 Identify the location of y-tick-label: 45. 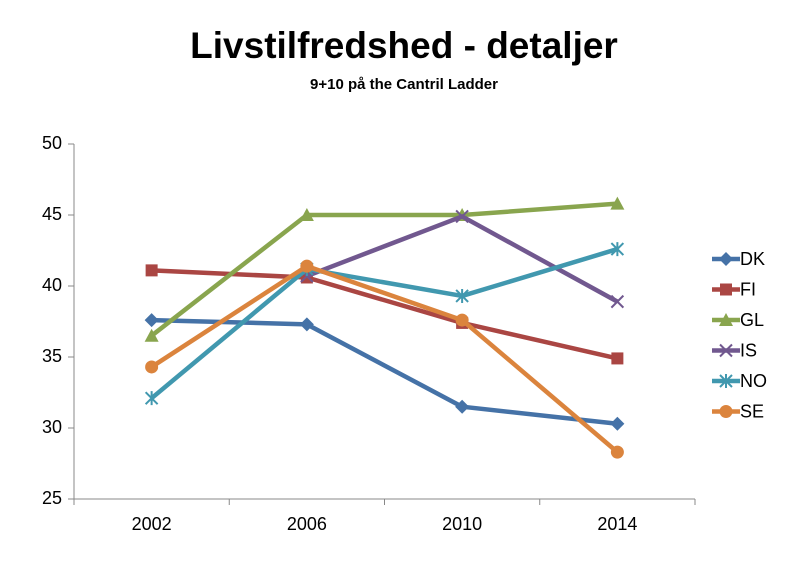
(52, 214).